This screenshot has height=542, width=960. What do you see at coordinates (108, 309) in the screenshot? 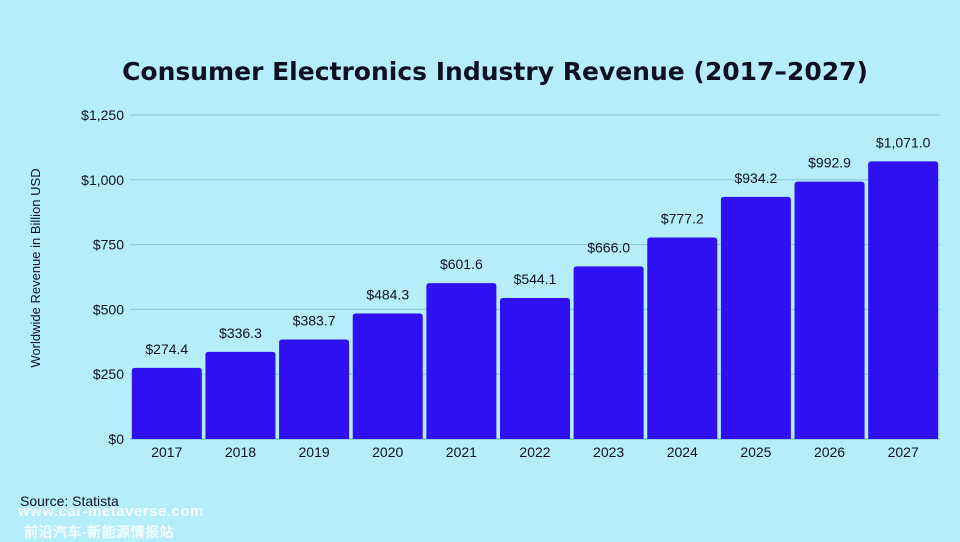
I see `y-tick-label: $500` at bounding box center [108, 309].